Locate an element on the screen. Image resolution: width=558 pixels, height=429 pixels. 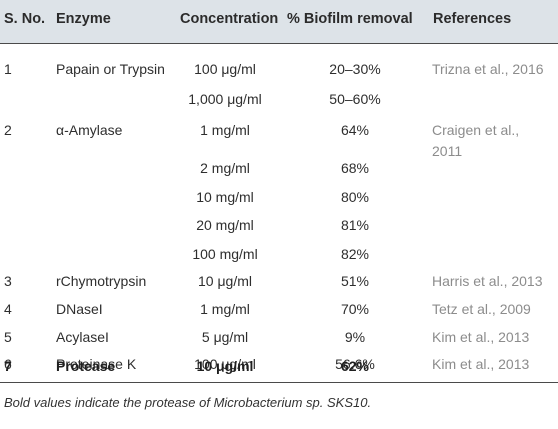
table-row: 10 mg/ml 80% is located at coordinates (279, 197).